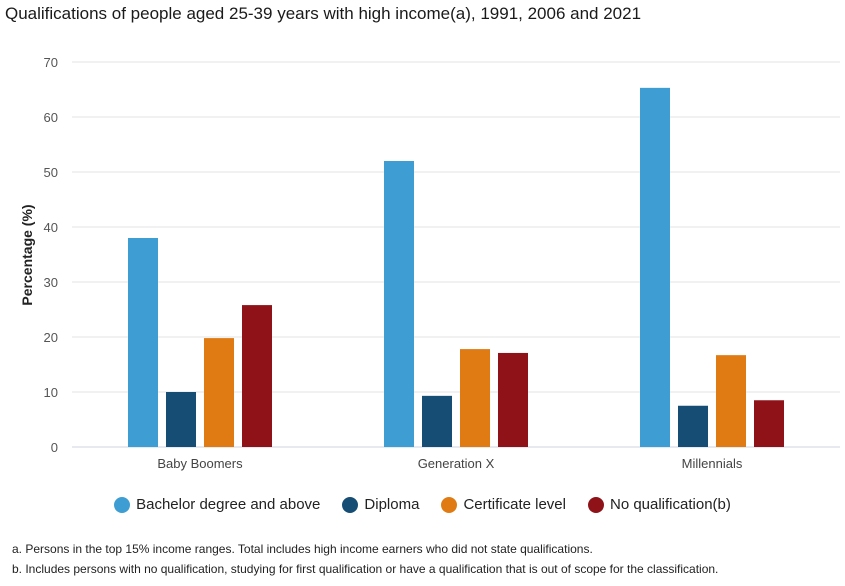 Image resolution: width=845 pixels, height=586 pixels. Describe the element at coordinates (143, 342) in the screenshot. I see `bar-bachelor-degree-and-above-baby-boomers` at that location.